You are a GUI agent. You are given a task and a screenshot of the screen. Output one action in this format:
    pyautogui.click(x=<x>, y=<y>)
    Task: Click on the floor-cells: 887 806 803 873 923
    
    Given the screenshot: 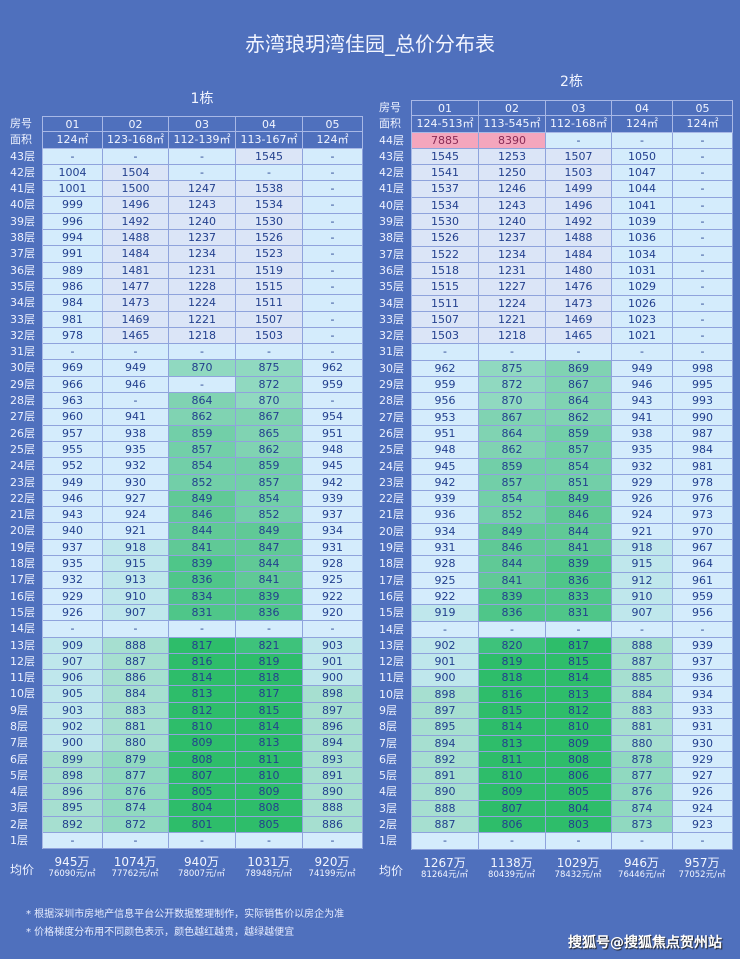 What is the action you would take?
    pyautogui.click(x=572, y=825)
    